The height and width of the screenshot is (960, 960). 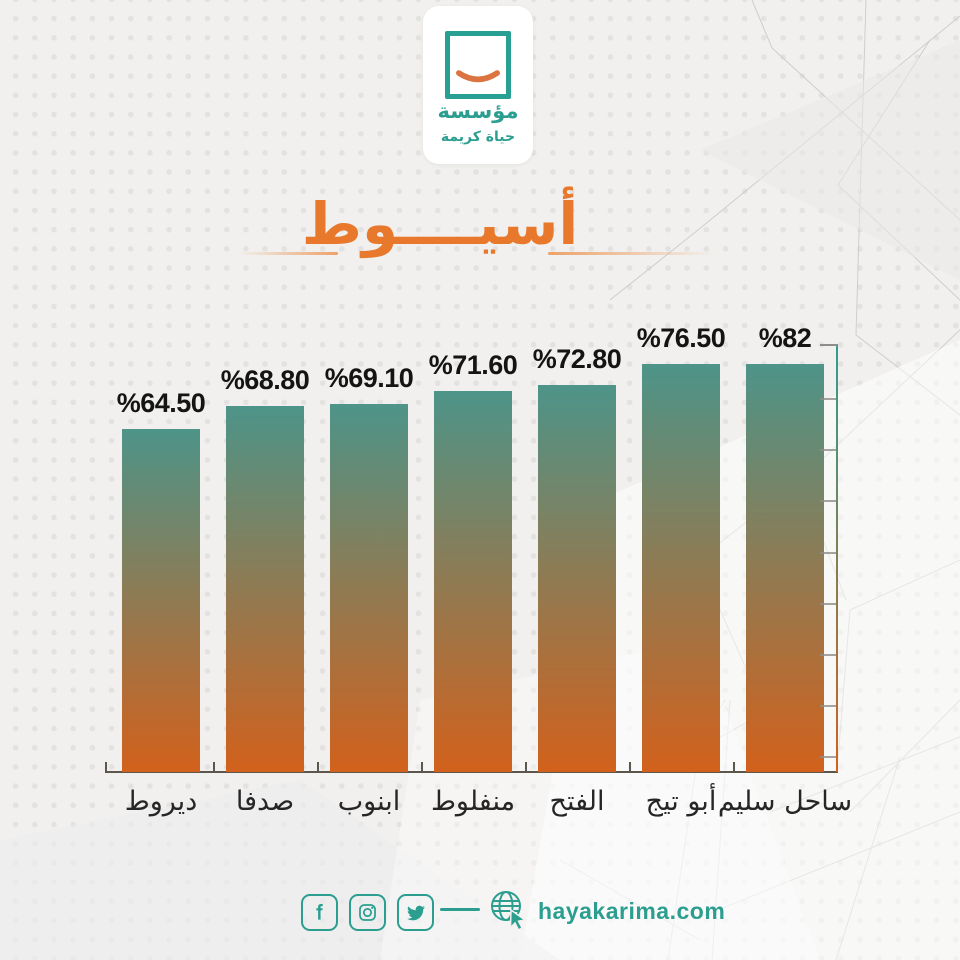 I want to click on bar-value-label: %82, so click(x=785, y=338).